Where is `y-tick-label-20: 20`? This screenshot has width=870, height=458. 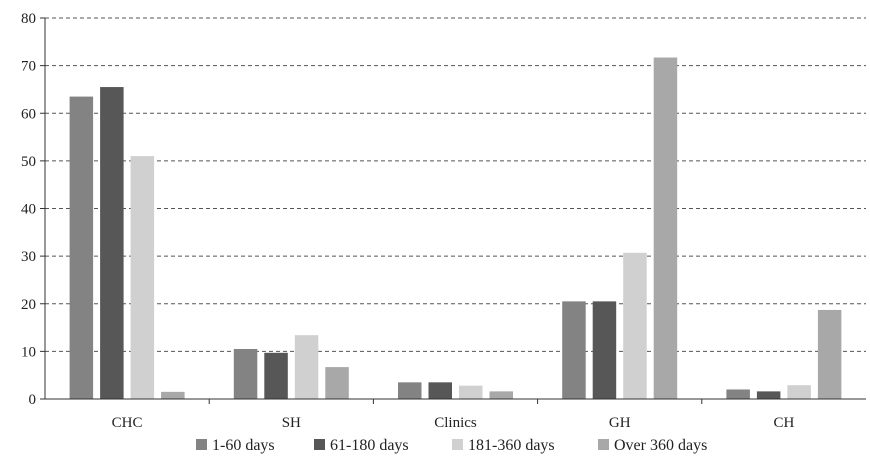
y-tick-label-20: 20 is located at coordinates (28, 305).